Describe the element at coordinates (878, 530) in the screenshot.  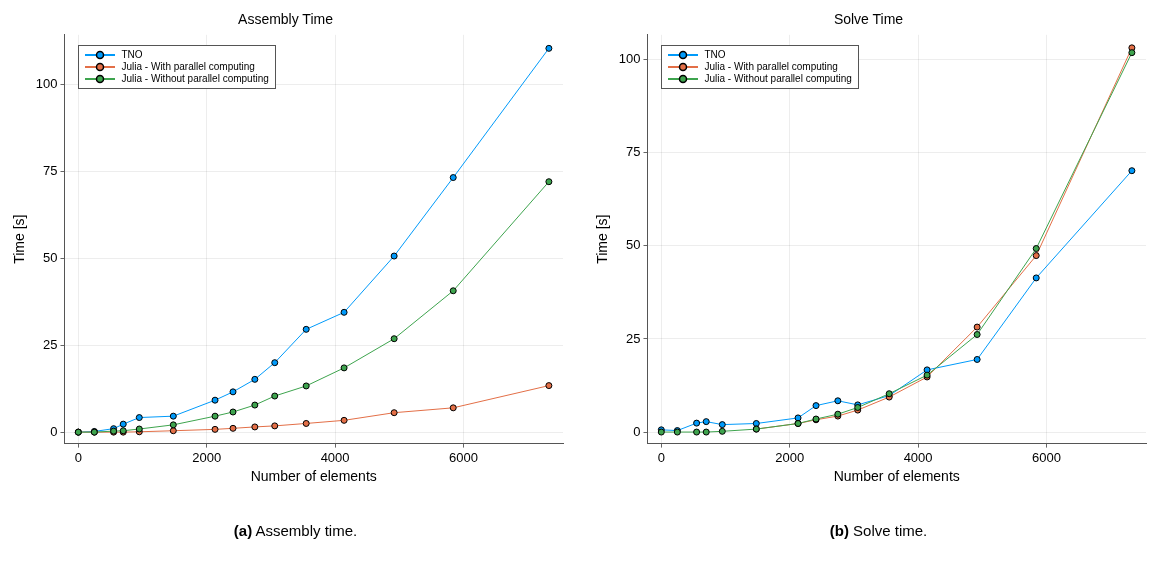
I see `text: (b) Solve time.` at that location.